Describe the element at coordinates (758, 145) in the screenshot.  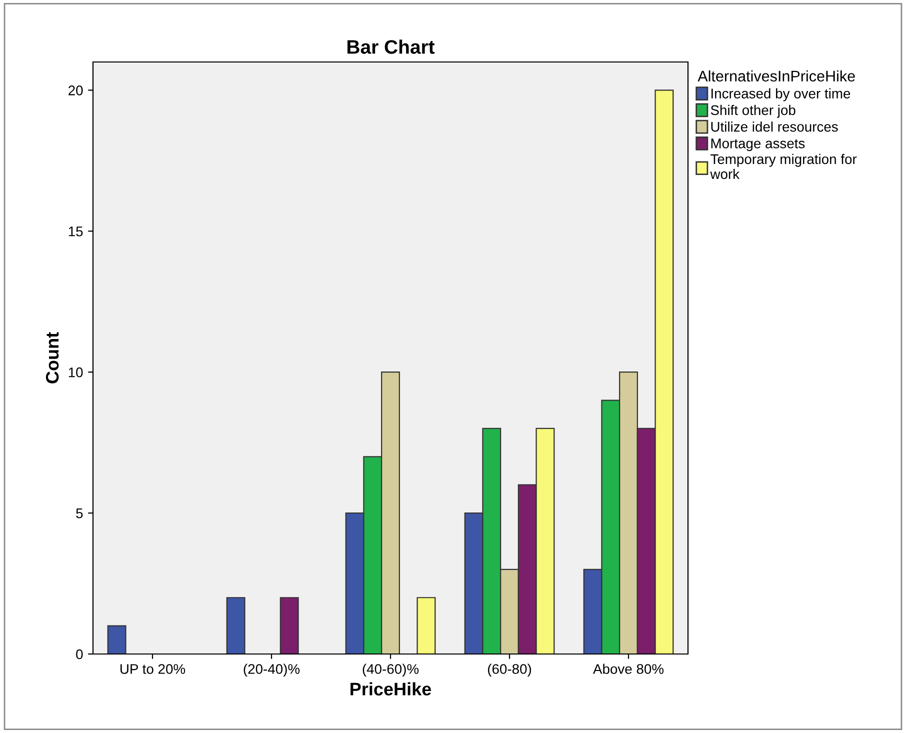
I see `legend-label: Mortage assets` at that location.